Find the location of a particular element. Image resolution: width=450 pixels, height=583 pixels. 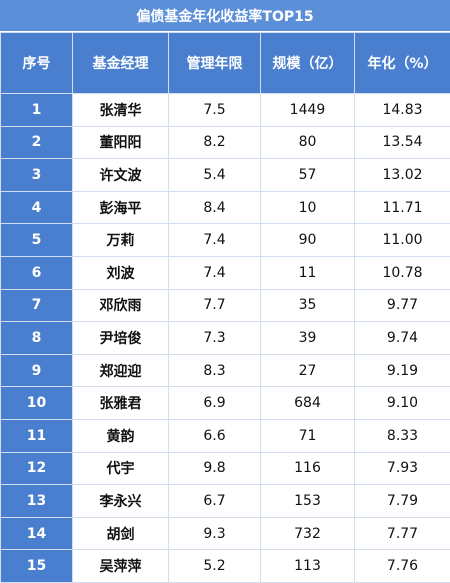

table-row: 2 董阳阳 8.2 80 13.54 is located at coordinates (225, 142).